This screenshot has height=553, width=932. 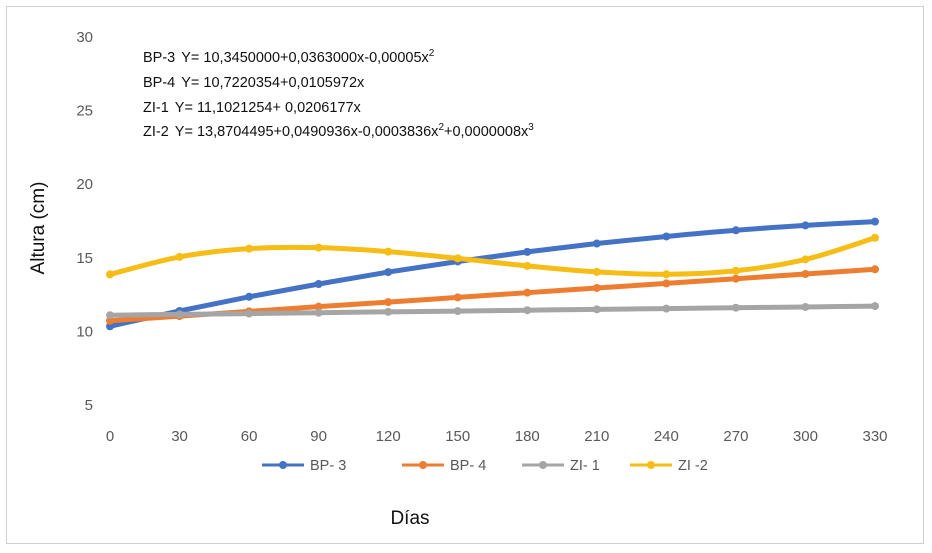 I want to click on legend-label: ZI- 1, so click(x=585, y=466).